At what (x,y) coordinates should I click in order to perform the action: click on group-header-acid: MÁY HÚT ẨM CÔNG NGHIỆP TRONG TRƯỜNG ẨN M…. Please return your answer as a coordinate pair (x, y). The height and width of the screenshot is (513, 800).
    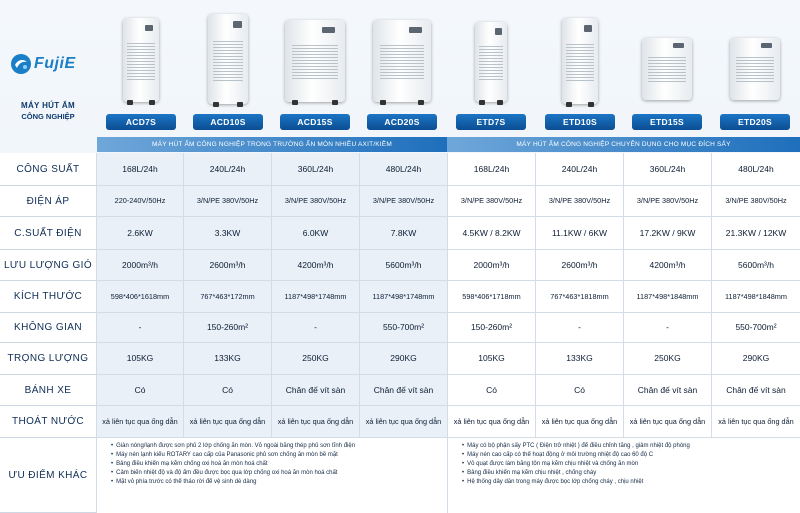
    Looking at the image, I should click on (272, 144).